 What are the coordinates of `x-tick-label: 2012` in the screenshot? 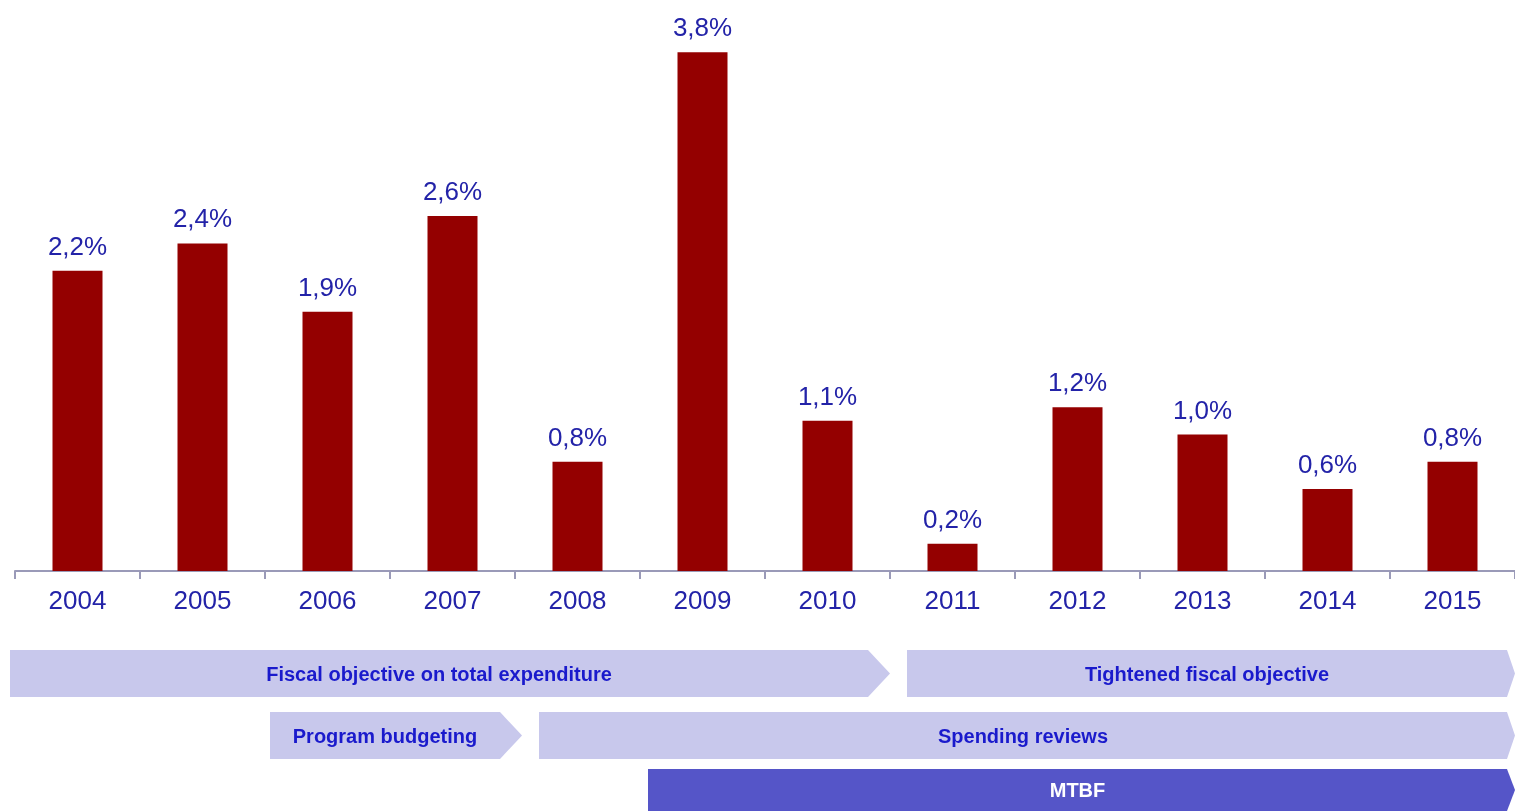 It's located at (1077, 600).